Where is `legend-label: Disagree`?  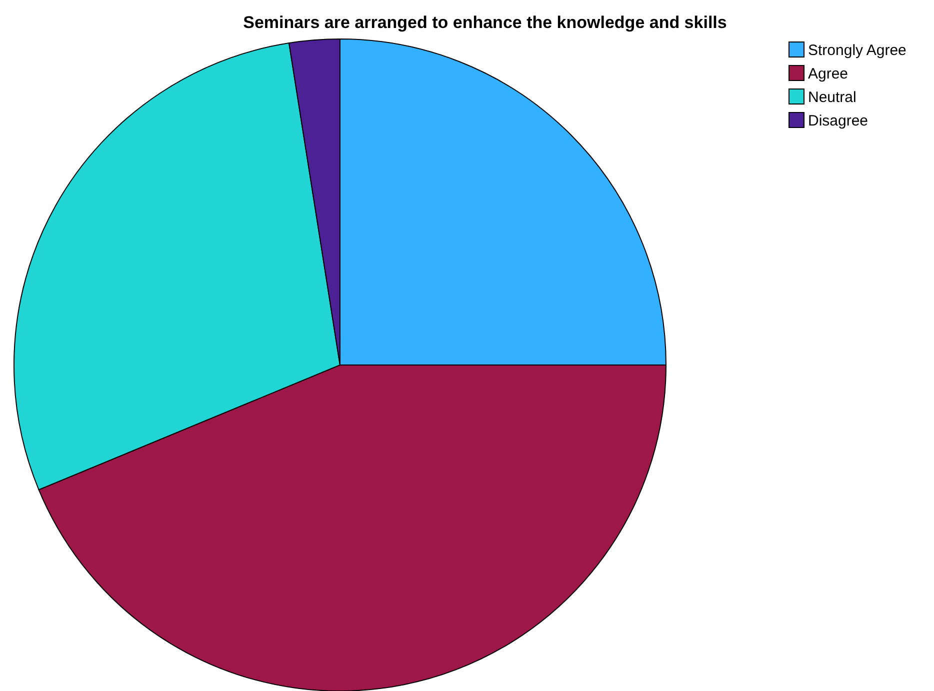
legend-label: Disagree is located at coordinates (838, 121).